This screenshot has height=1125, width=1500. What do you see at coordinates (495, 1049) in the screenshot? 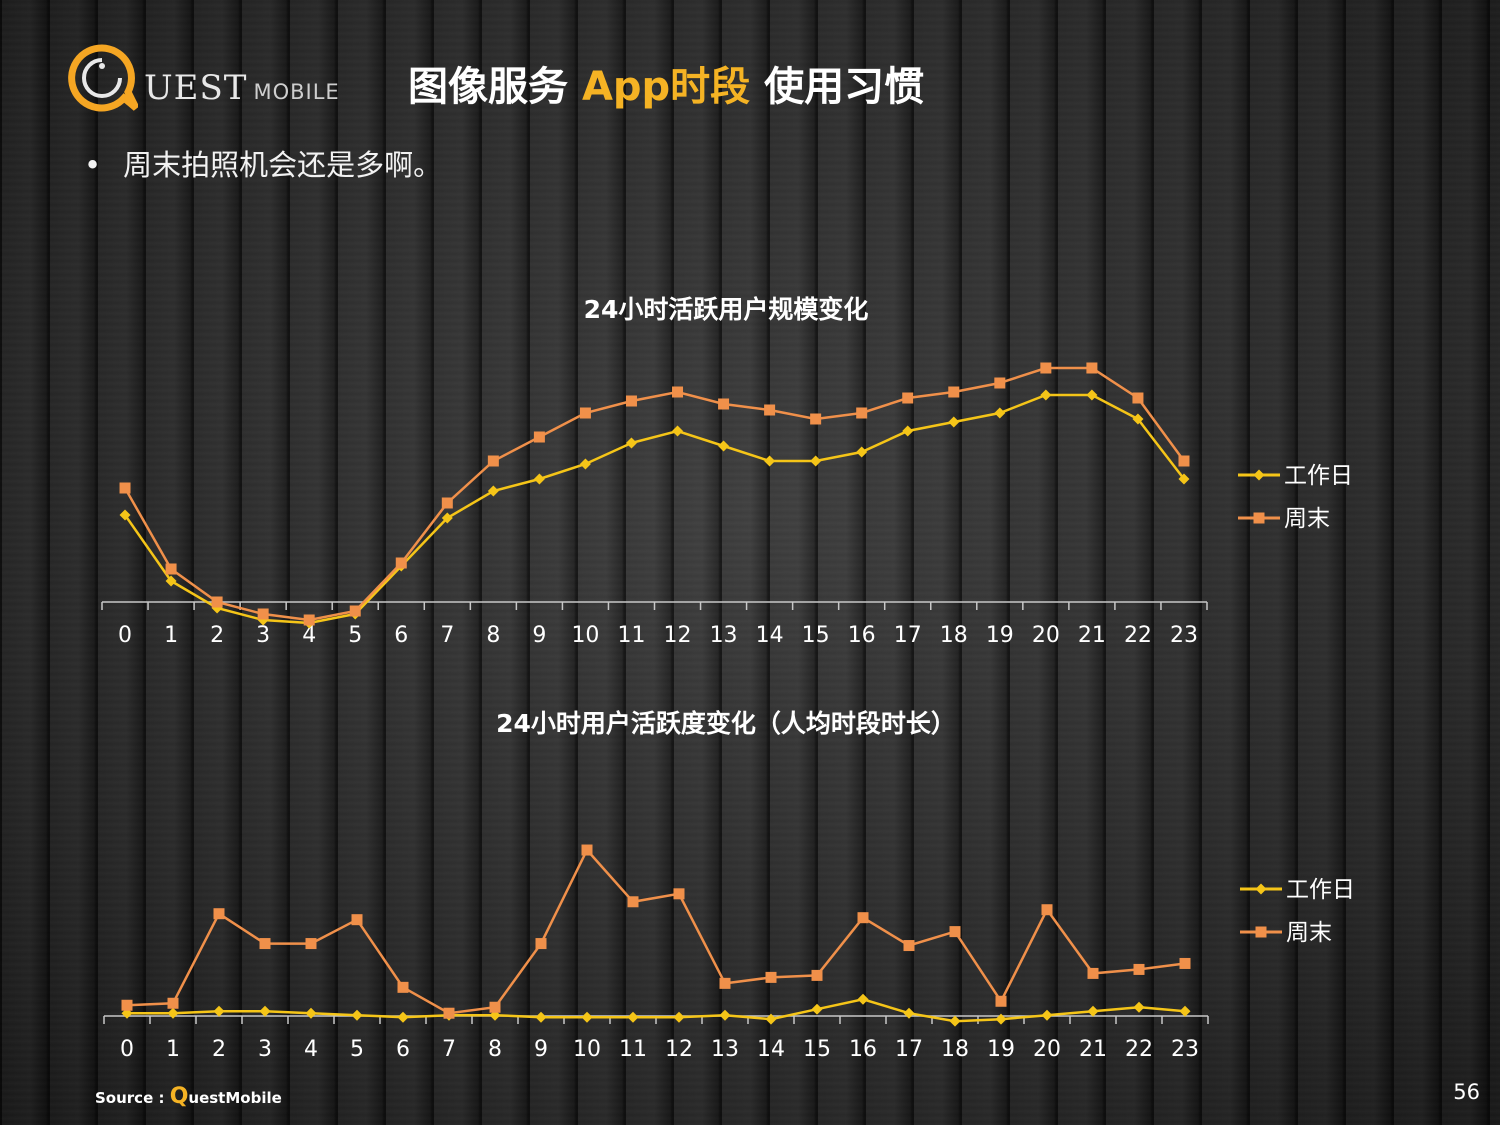
I see `chart2-tick-label: 8` at bounding box center [495, 1049].